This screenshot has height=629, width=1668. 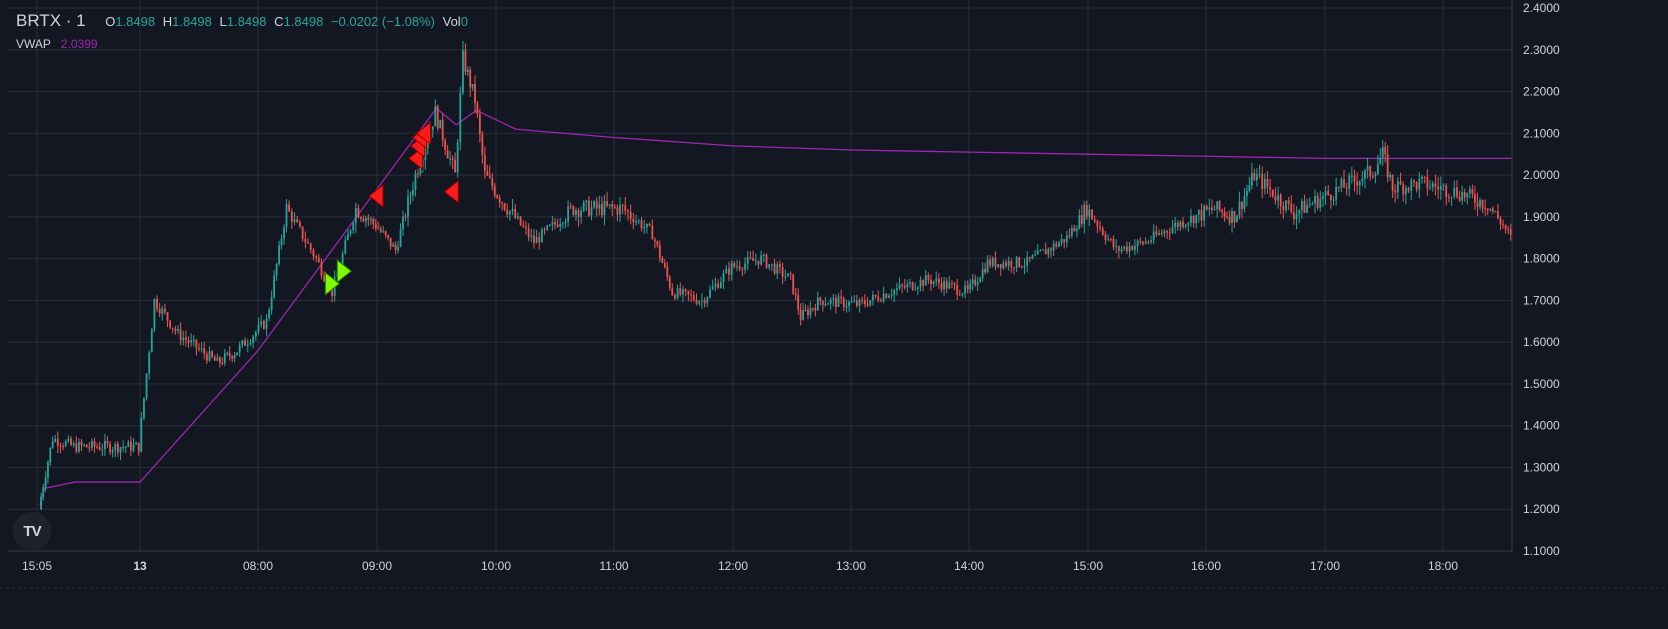 I want to click on sell-signal-marker, so click(x=376, y=195).